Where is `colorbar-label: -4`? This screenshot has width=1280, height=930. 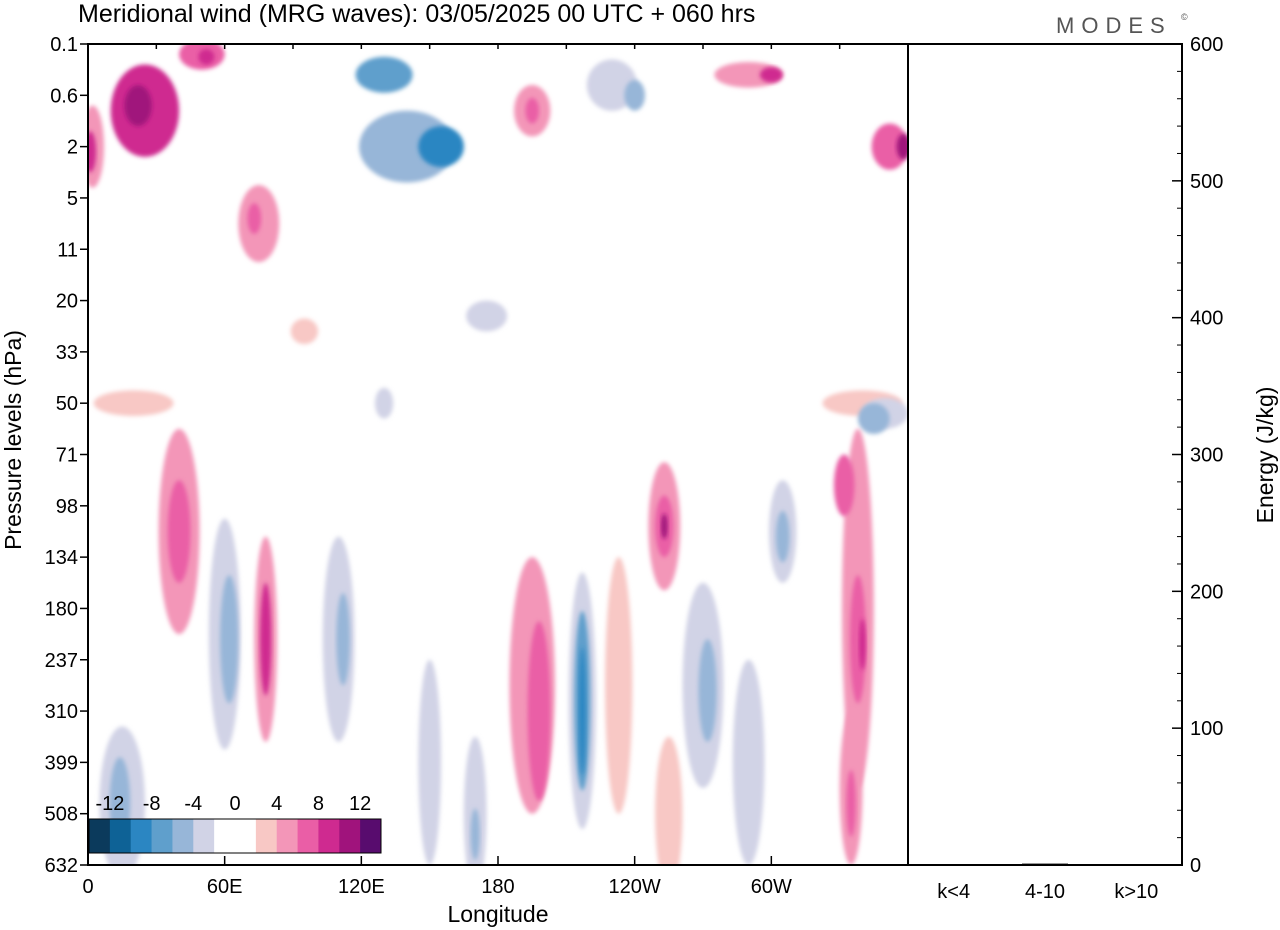
colorbar-label: -4 is located at coordinates (193, 804).